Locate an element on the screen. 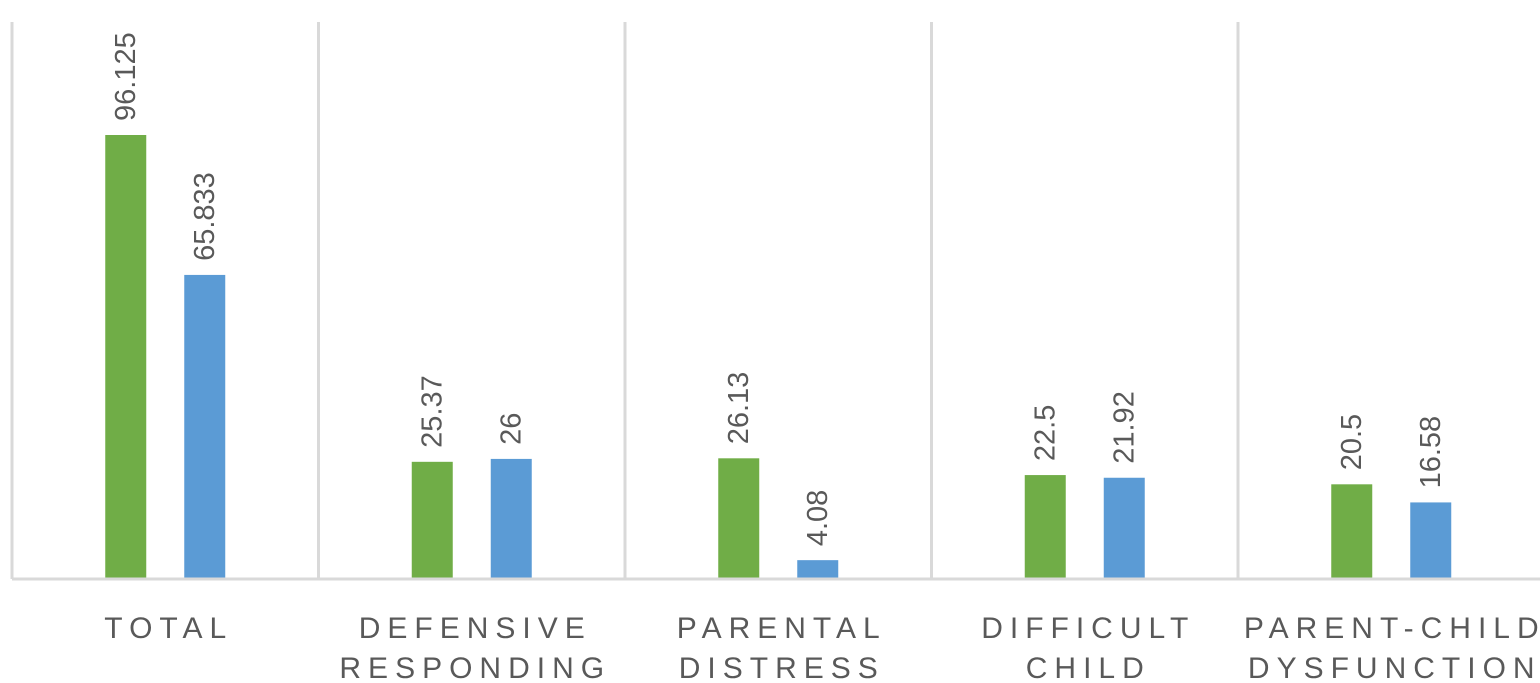 This screenshot has width=1540, height=683. category-label-1: DEFENSIVE RESPONDING is located at coordinates (475, 647).